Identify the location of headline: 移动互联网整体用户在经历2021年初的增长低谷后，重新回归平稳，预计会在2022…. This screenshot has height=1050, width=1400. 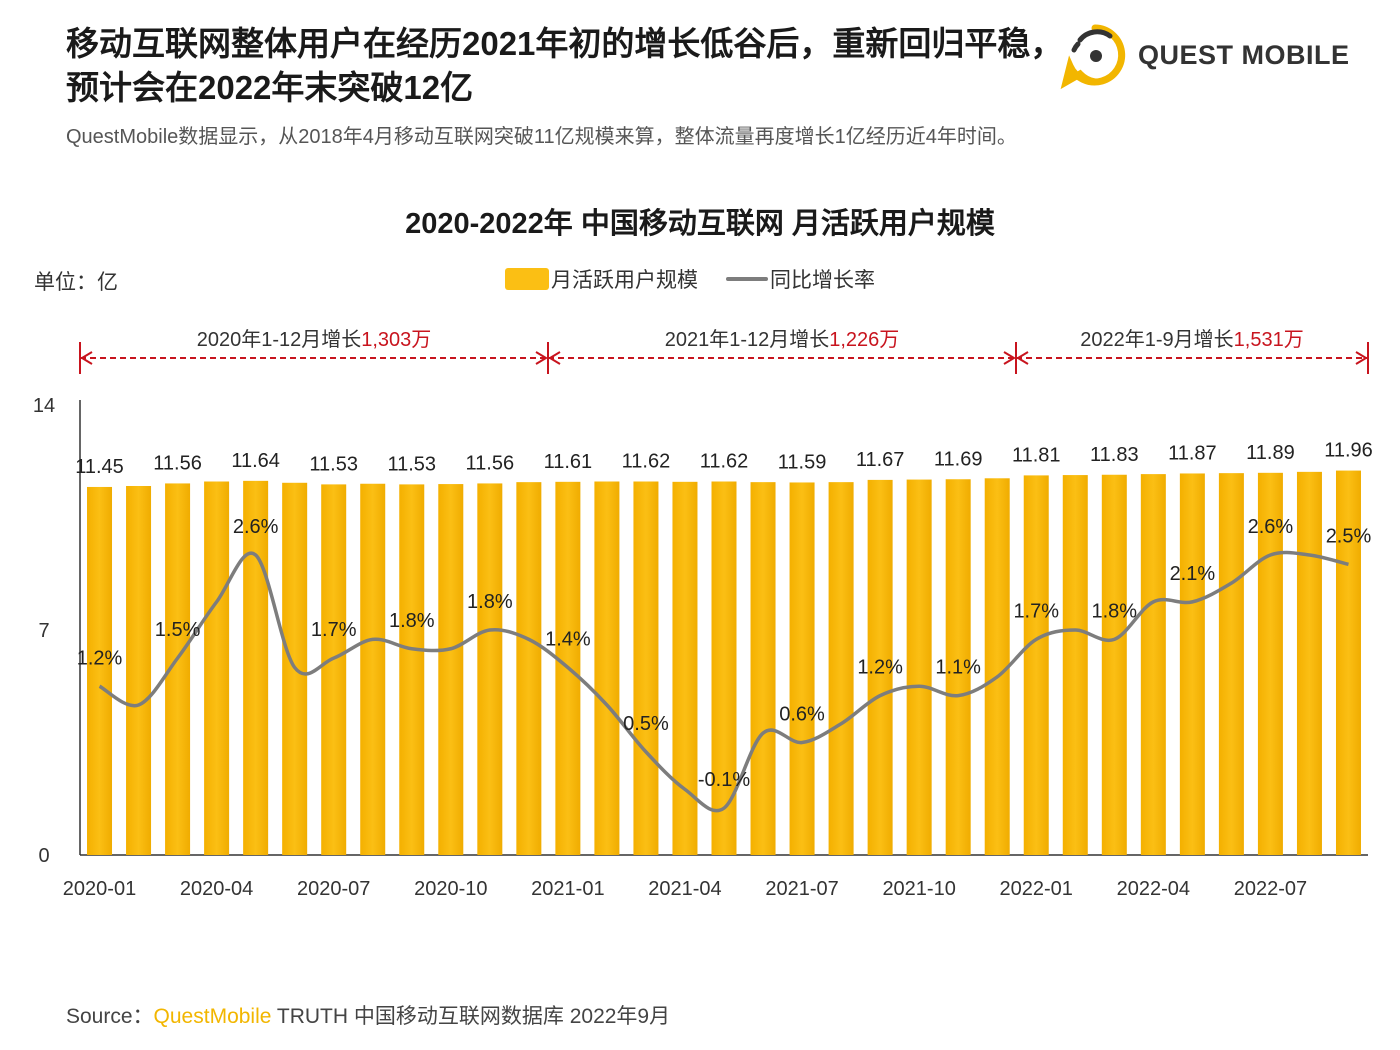
(565, 65).